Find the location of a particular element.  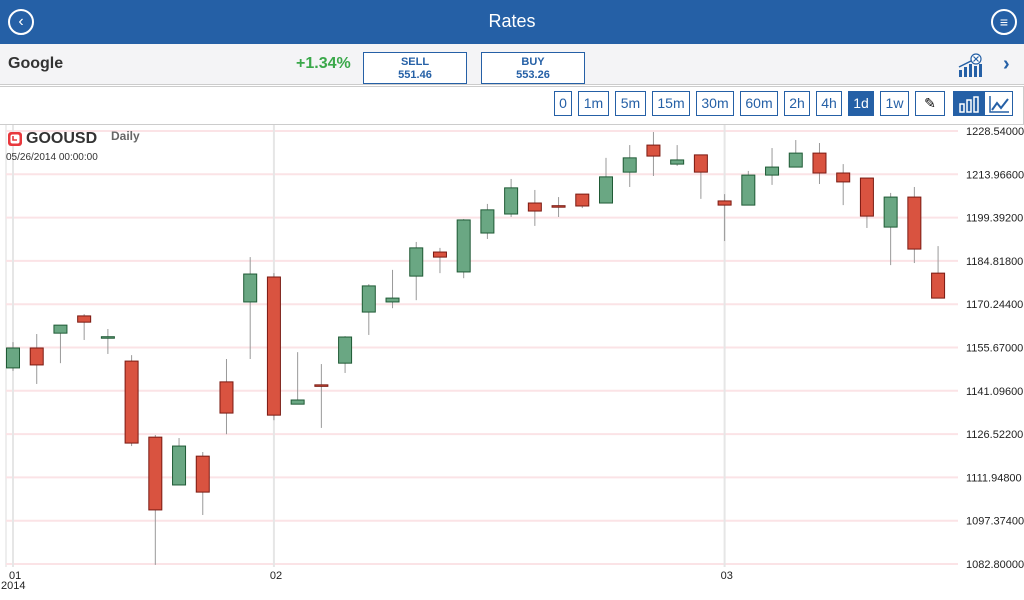

y-tick-label: 1228.54000 is located at coordinates (995, 132).